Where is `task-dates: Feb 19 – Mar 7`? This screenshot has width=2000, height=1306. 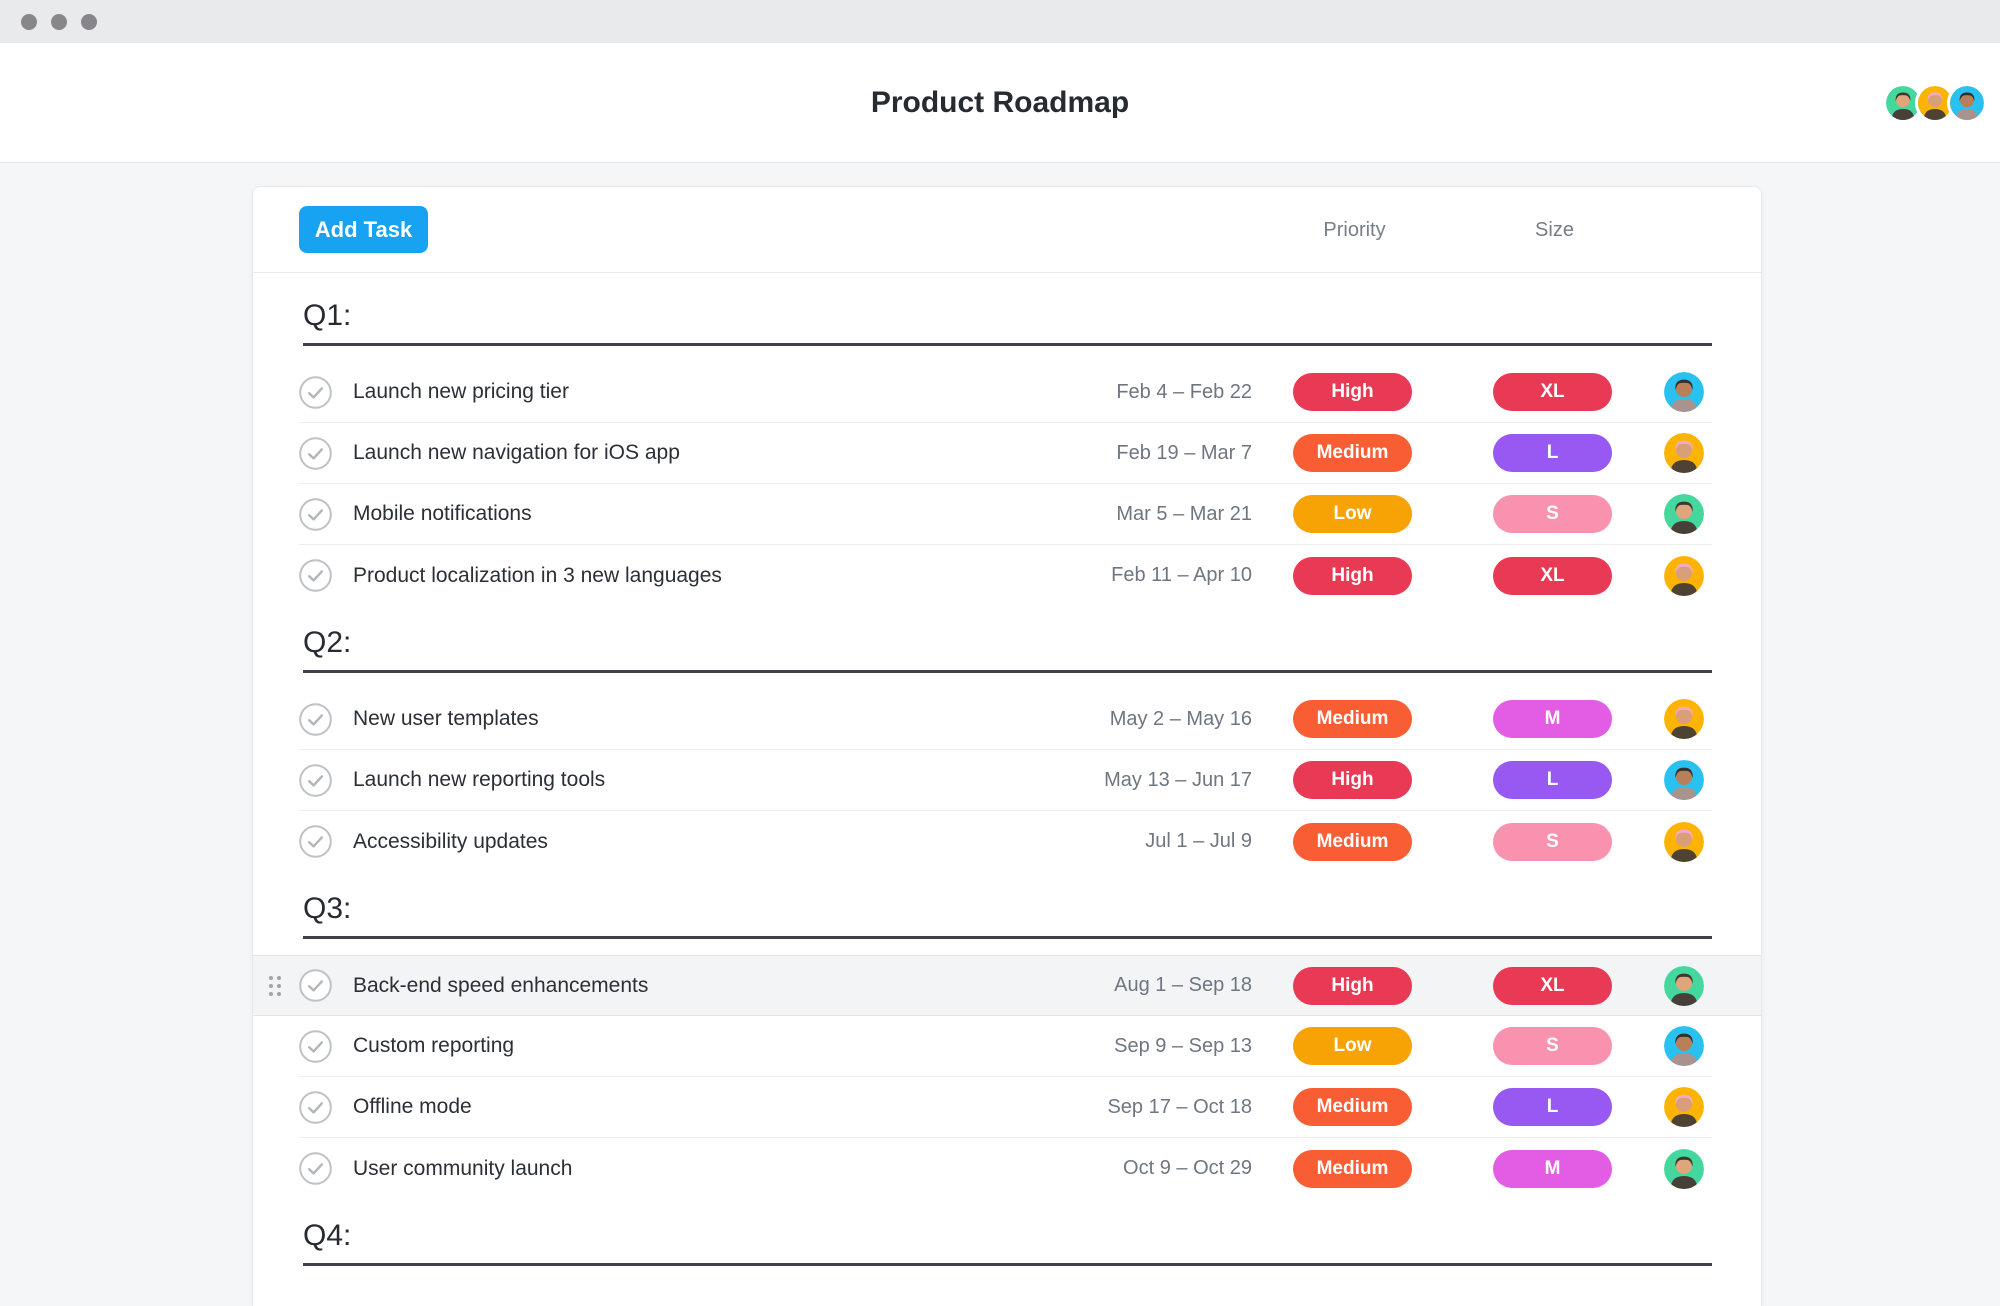
task-dates: Feb 19 – Mar 7 is located at coordinates (1184, 452).